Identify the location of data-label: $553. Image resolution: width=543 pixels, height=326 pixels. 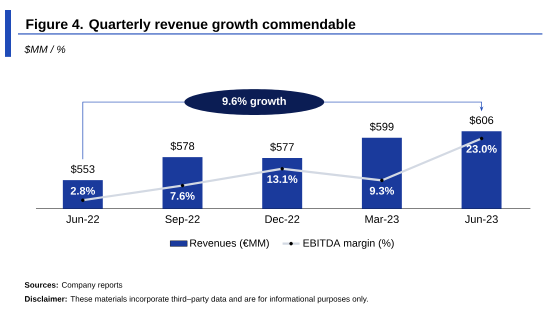
(82, 169).